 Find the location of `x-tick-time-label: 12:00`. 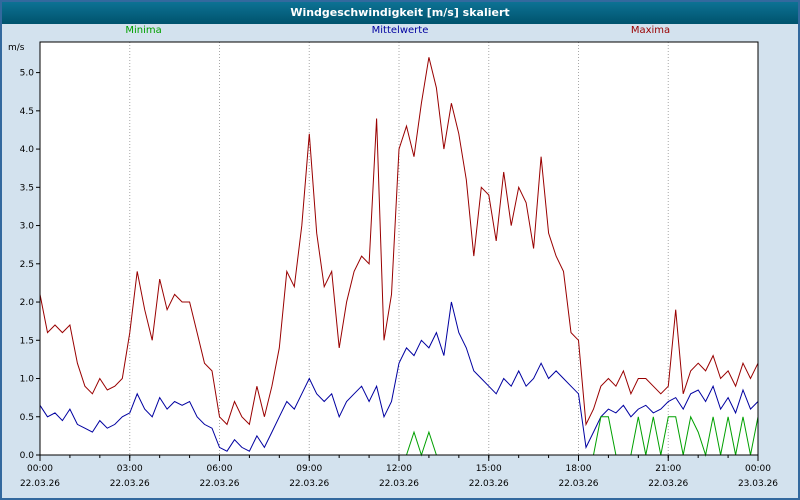

x-tick-time-label: 12:00 is located at coordinates (399, 469).